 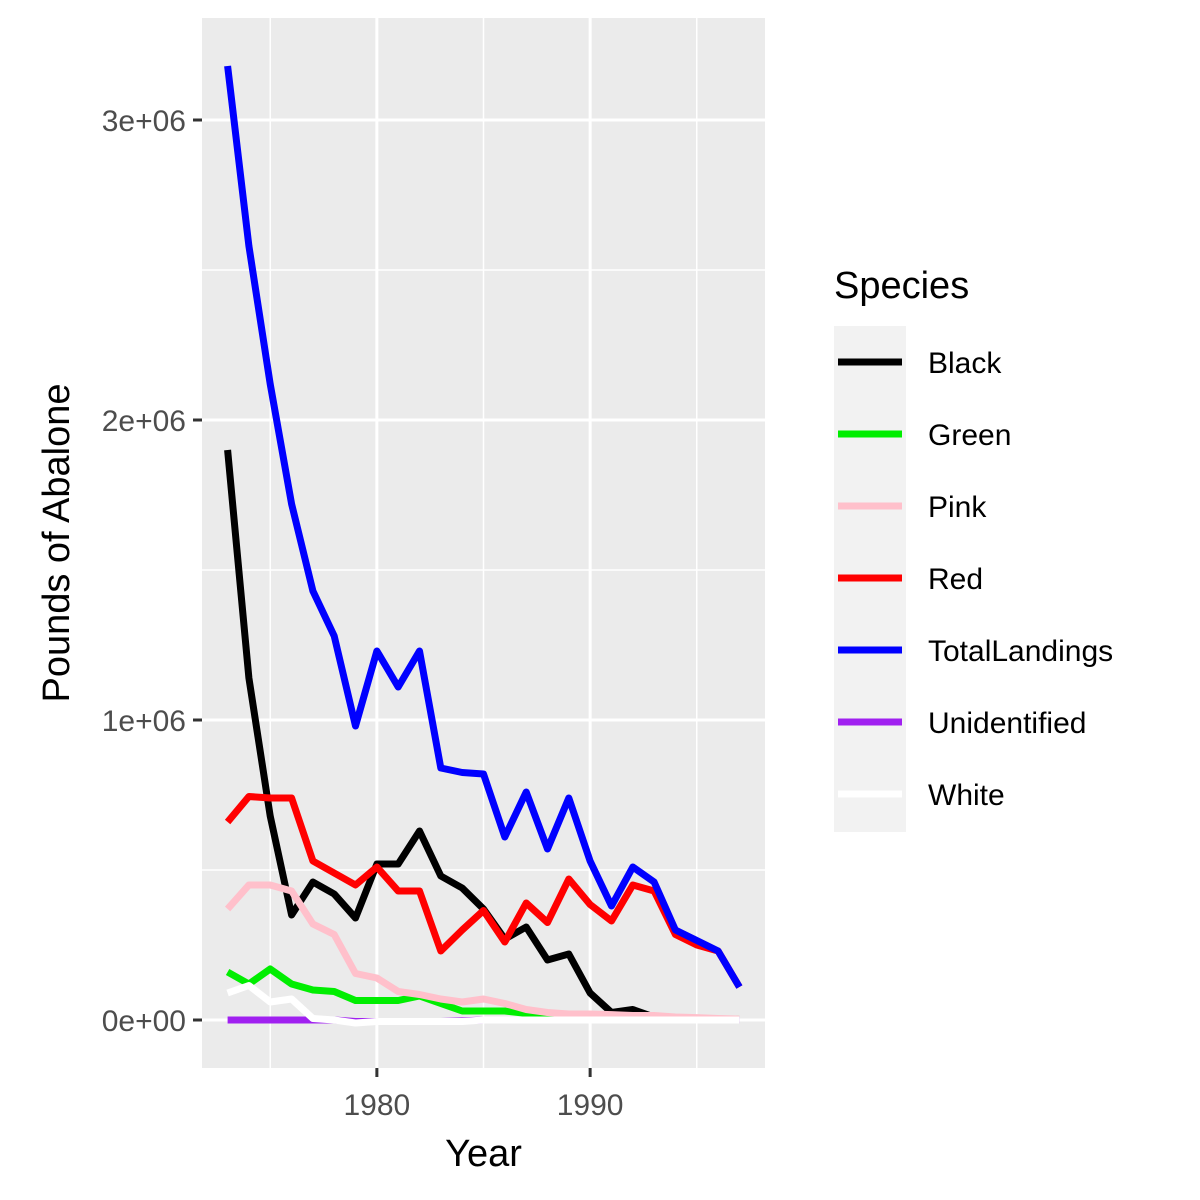 I want to click on legend-label: Red, so click(x=955, y=579).